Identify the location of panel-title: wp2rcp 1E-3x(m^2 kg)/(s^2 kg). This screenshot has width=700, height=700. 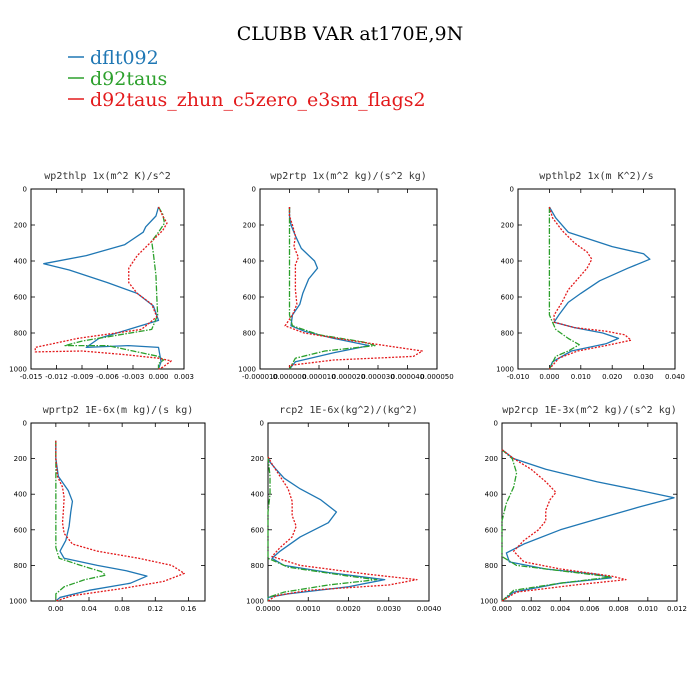
(589, 410).